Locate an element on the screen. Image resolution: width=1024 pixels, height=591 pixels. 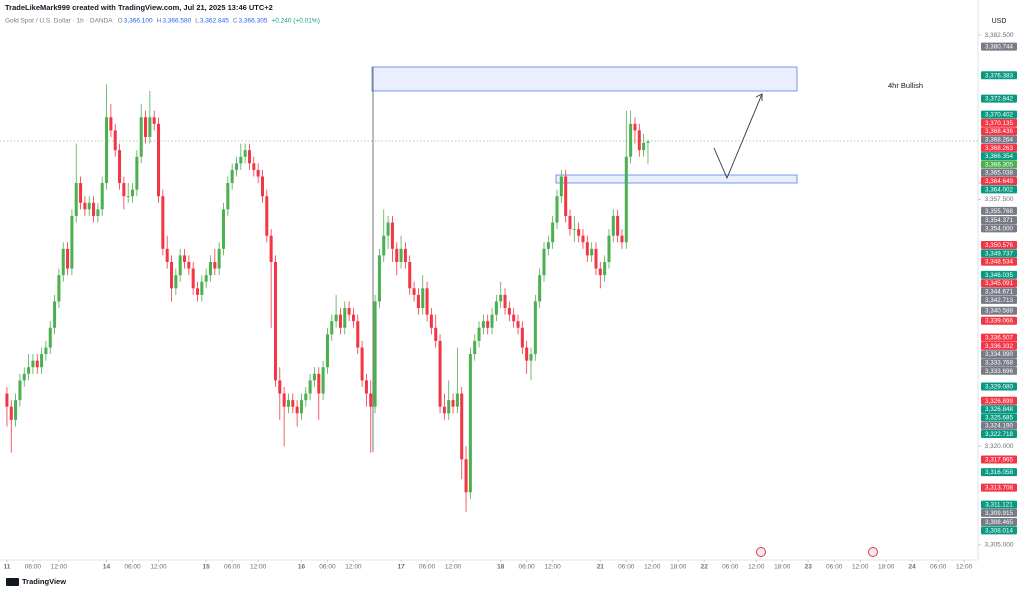
price-badge-label: 3,349.737 is located at coordinates (999, 253).